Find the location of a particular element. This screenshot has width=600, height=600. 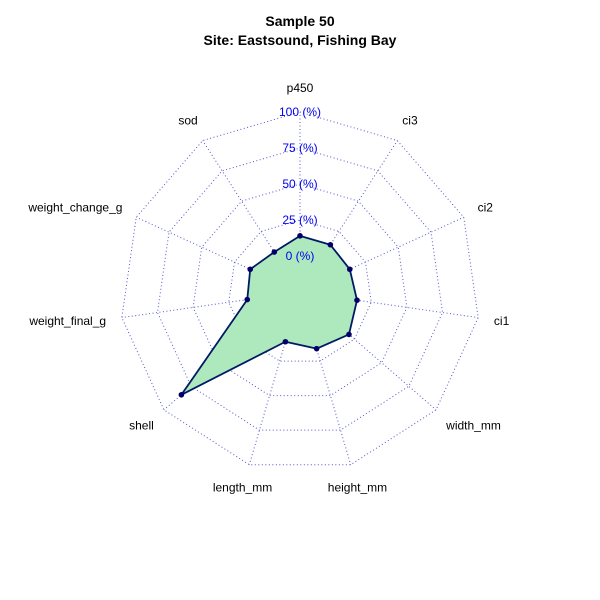

radar-data is located at coordinates (269, 315).